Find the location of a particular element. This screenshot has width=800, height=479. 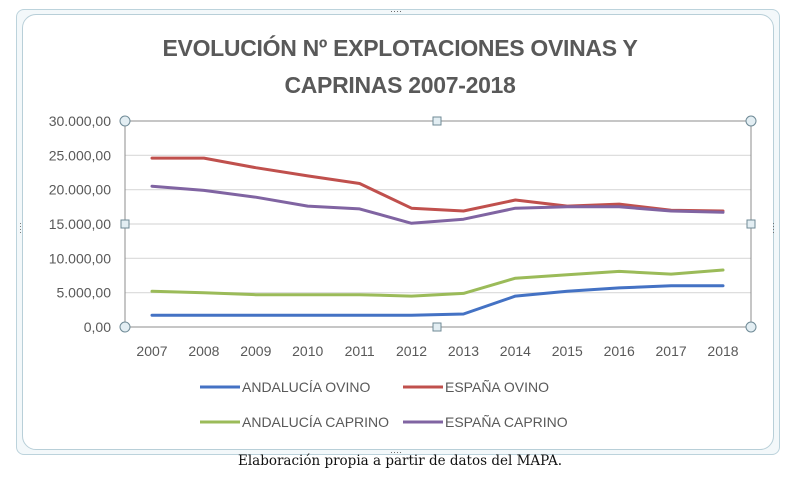

x-tick-label: 2013 is located at coordinates (463, 351).